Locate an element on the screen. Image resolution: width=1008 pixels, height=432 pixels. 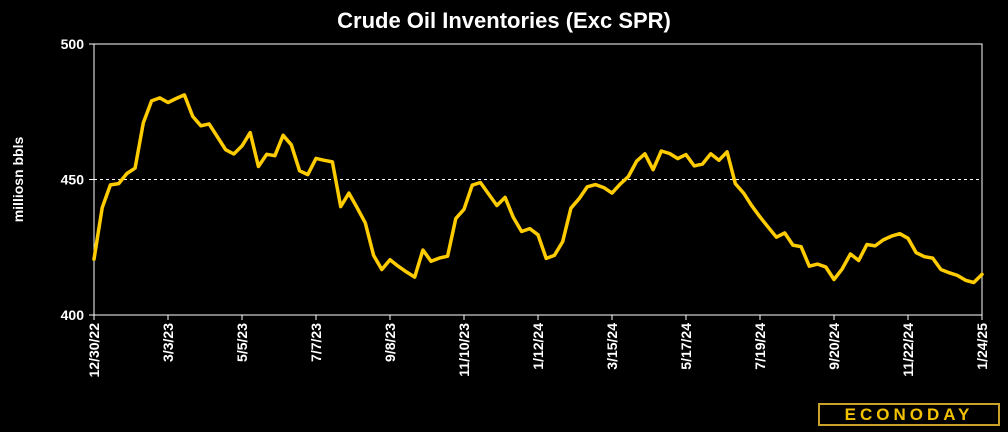
econoday-logo: ECONODAY is located at coordinates (909, 414).